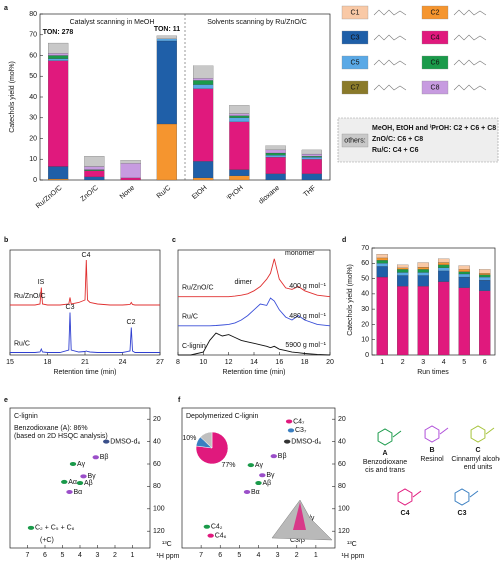 Image resolution: width=500 pixels, height=568 pixels. What do you see at coordinates (431, 450) in the screenshot?
I see `structure-label: B` at bounding box center [431, 450].